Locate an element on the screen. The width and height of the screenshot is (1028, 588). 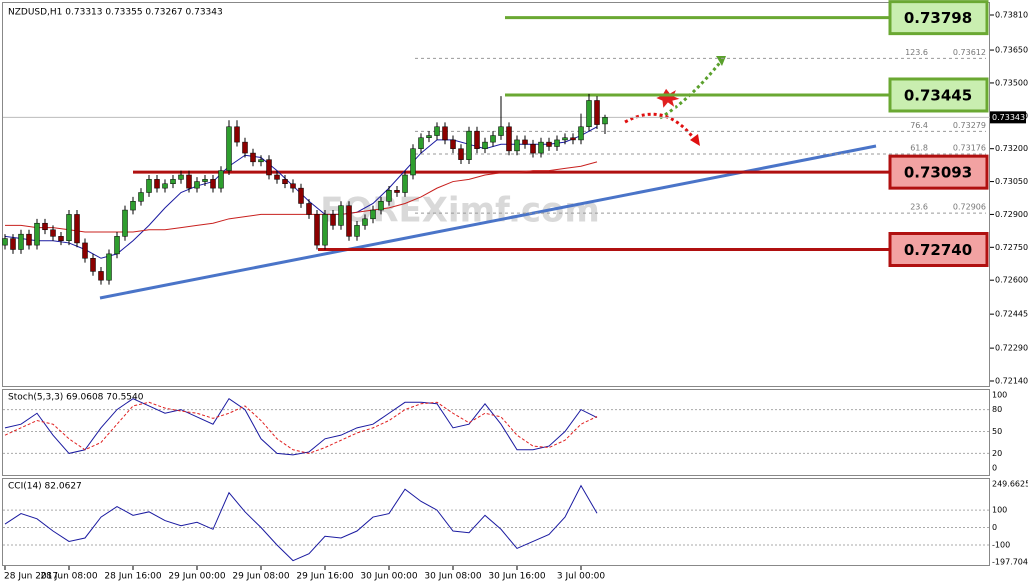
cci-tick-label: -197.7046 is located at coordinates (1010, 562).